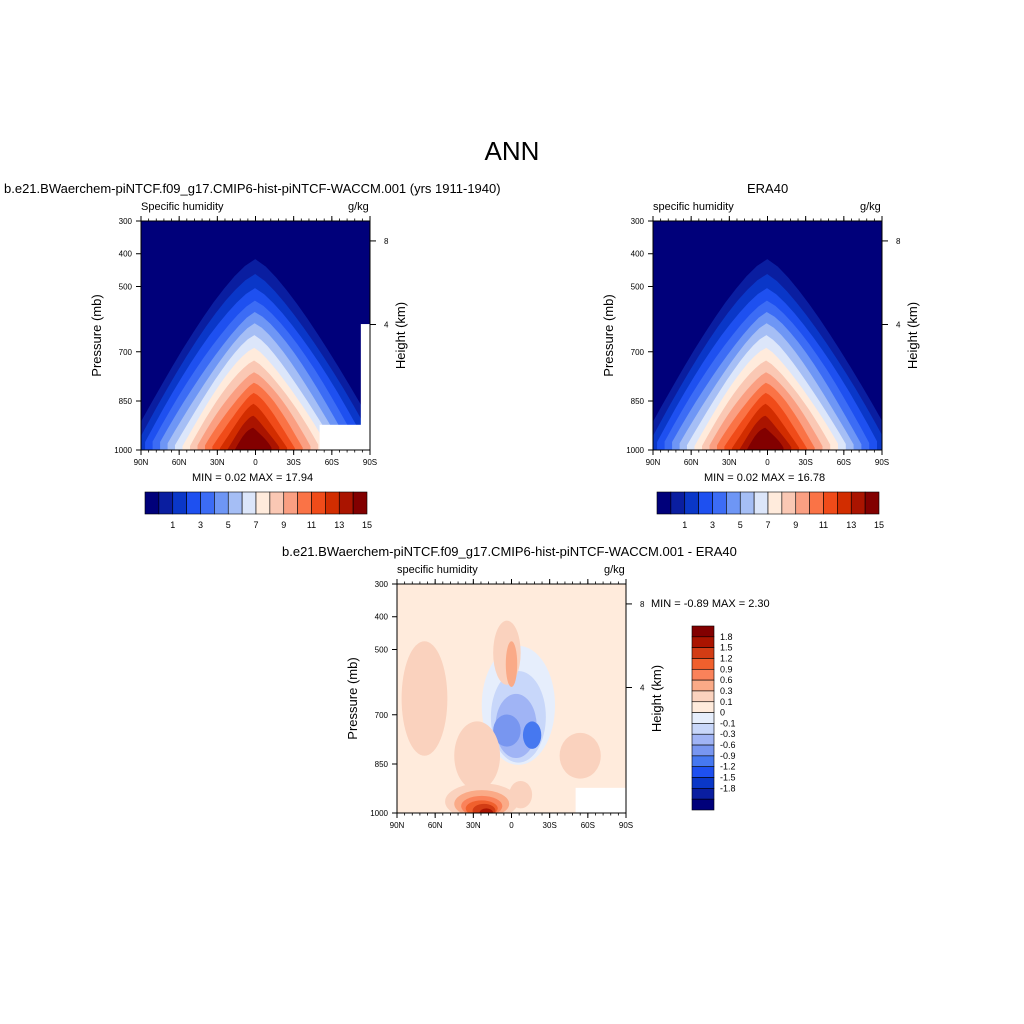 This screenshot has height=1024, width=1024. Describe the element at coordinates (693, 207) in the screenshot. I see `panel2-left-label: specific humidity` at that location.